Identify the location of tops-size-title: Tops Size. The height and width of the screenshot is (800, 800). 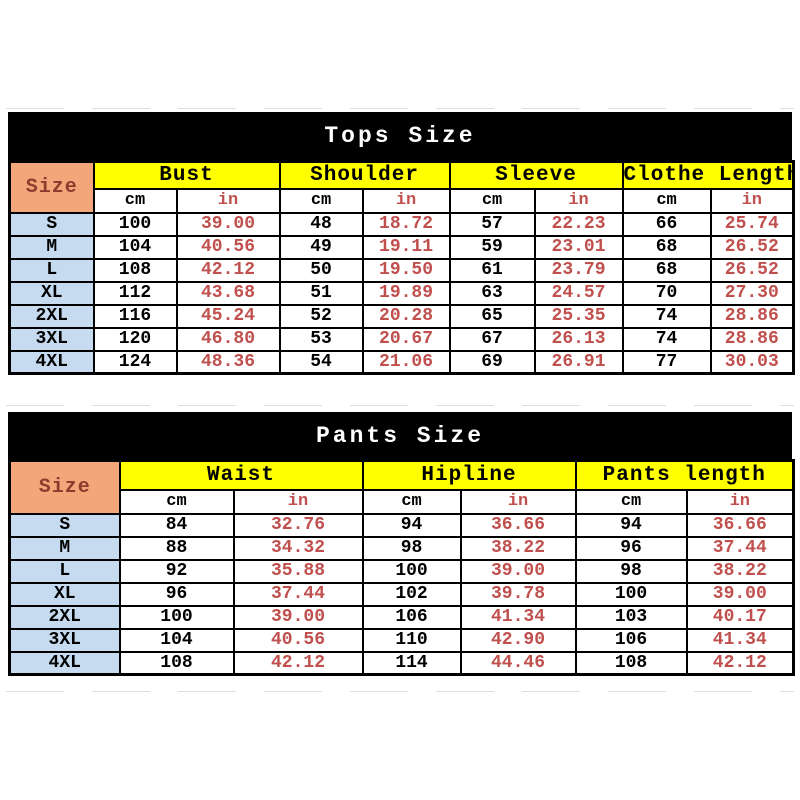
(400, 136).